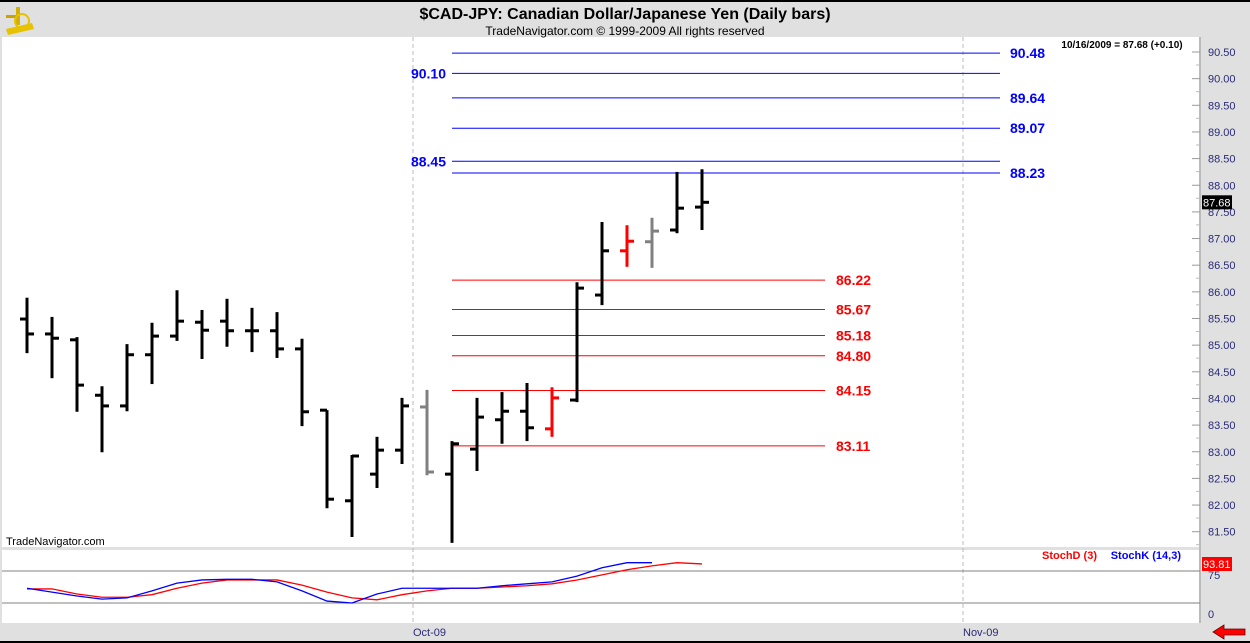 The width and height of the screenshot is (1250, 643). I want to click on support-label: 84.15, so click(853, 390).